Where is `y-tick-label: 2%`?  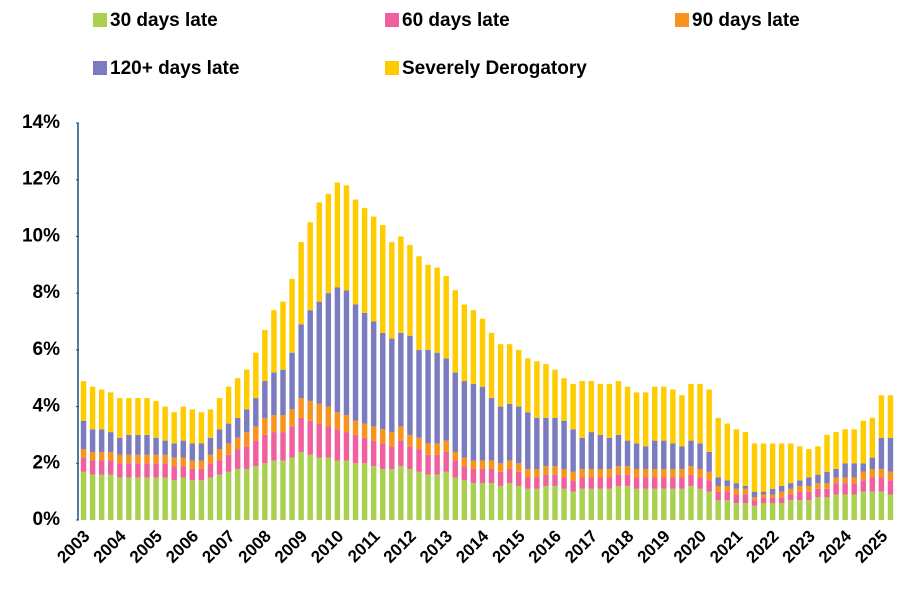 y-tick-label: 2% is located at coordinates (47, 462).